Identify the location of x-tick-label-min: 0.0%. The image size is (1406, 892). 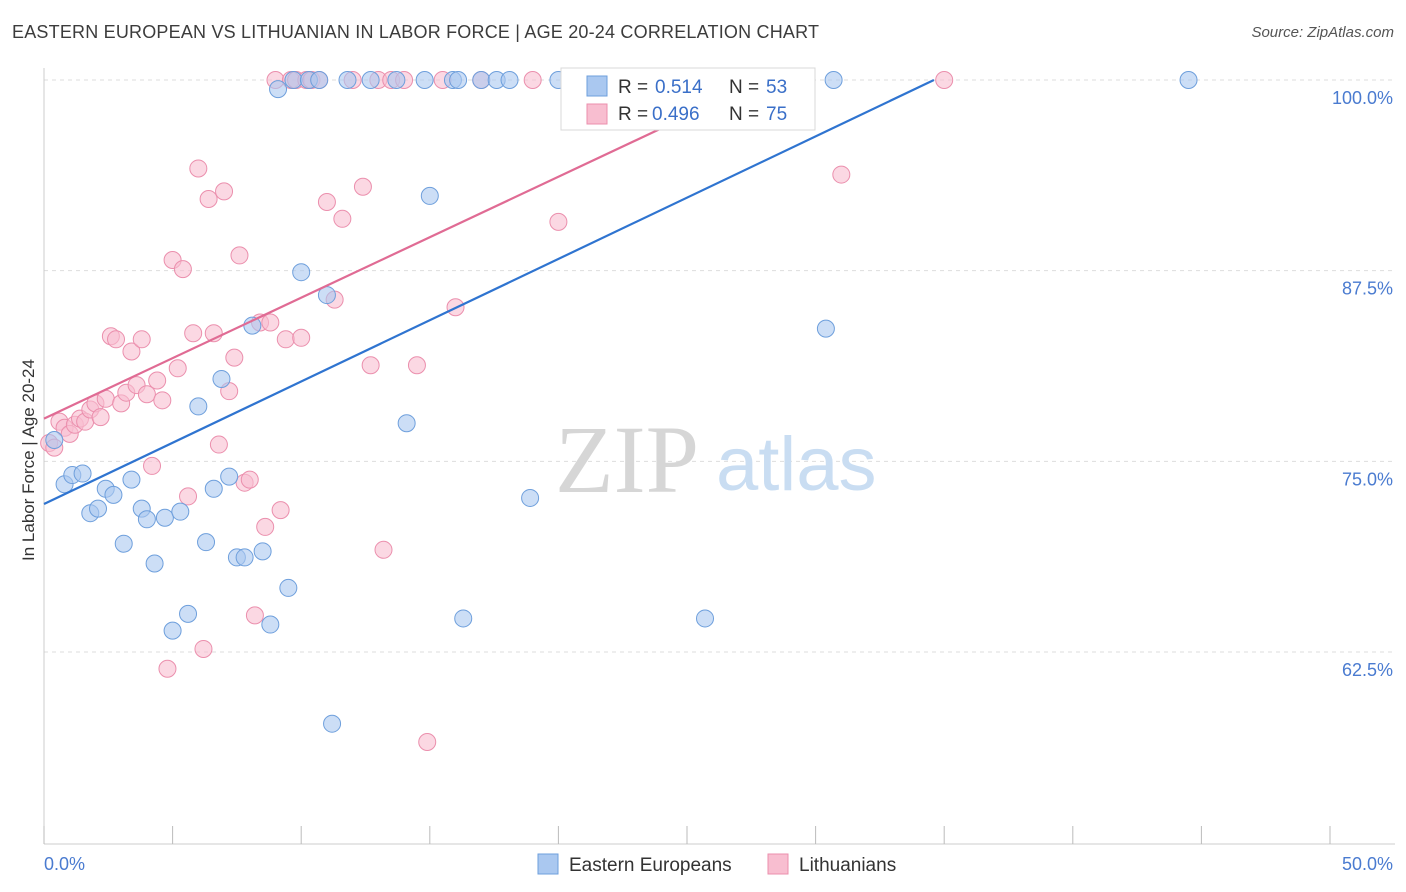
(64, 864).